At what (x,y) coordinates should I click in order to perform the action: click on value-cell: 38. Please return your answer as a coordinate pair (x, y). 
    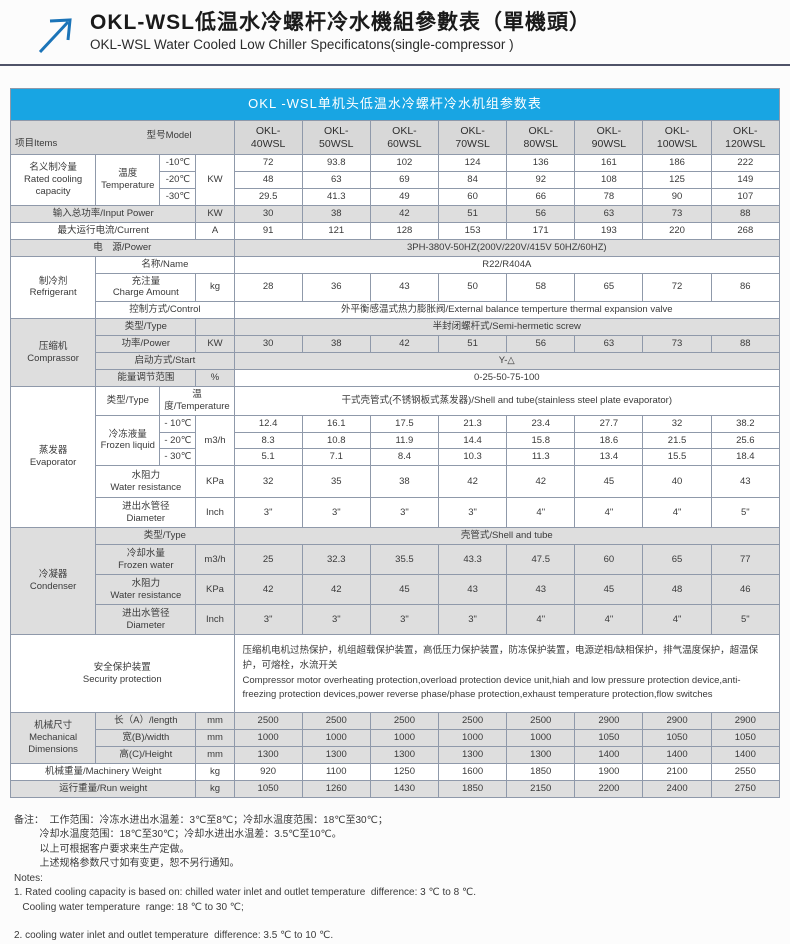
    Looking at the image, I should click on (404, 482).